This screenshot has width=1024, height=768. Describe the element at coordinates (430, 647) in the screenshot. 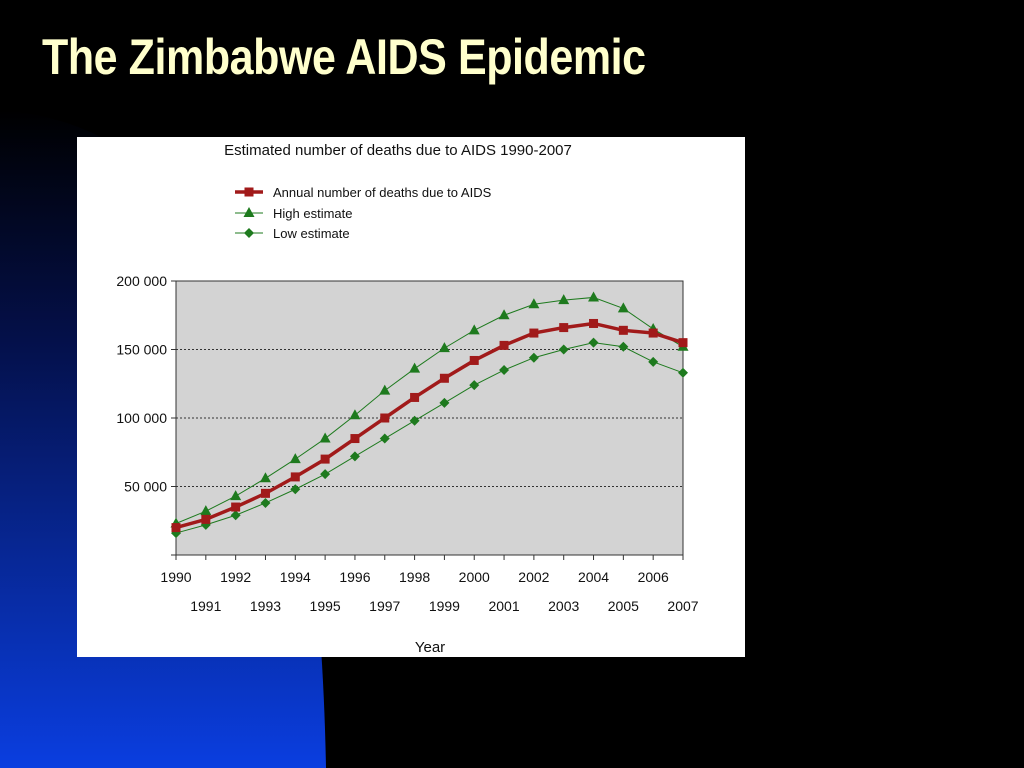

I see `x-axis-label: Year` at that location.